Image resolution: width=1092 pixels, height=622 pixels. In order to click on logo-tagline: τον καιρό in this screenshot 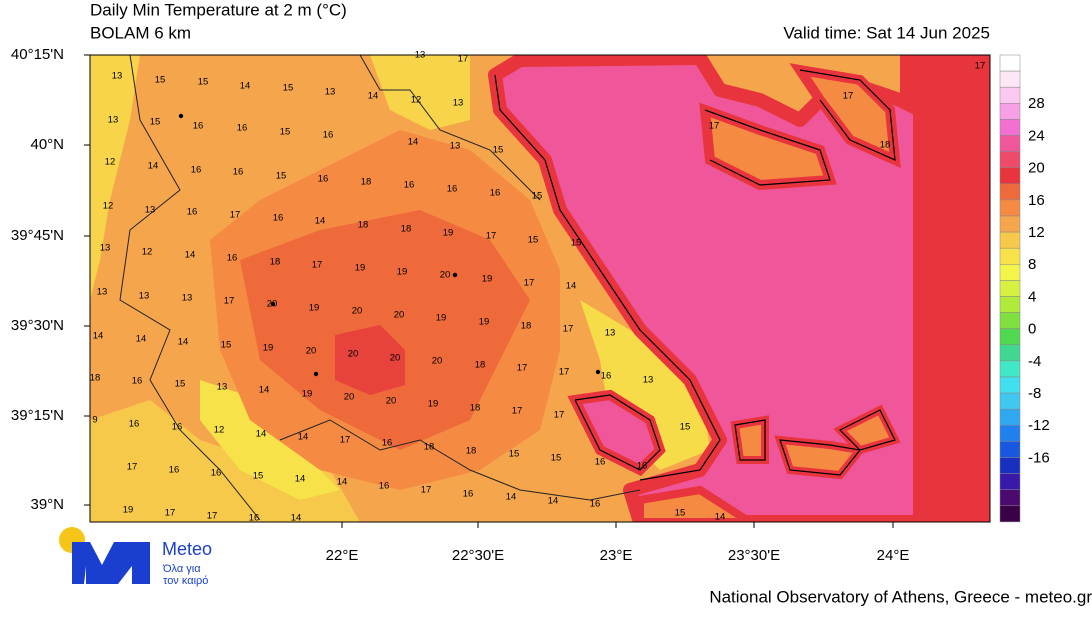, I will do `click(185, 581)`.